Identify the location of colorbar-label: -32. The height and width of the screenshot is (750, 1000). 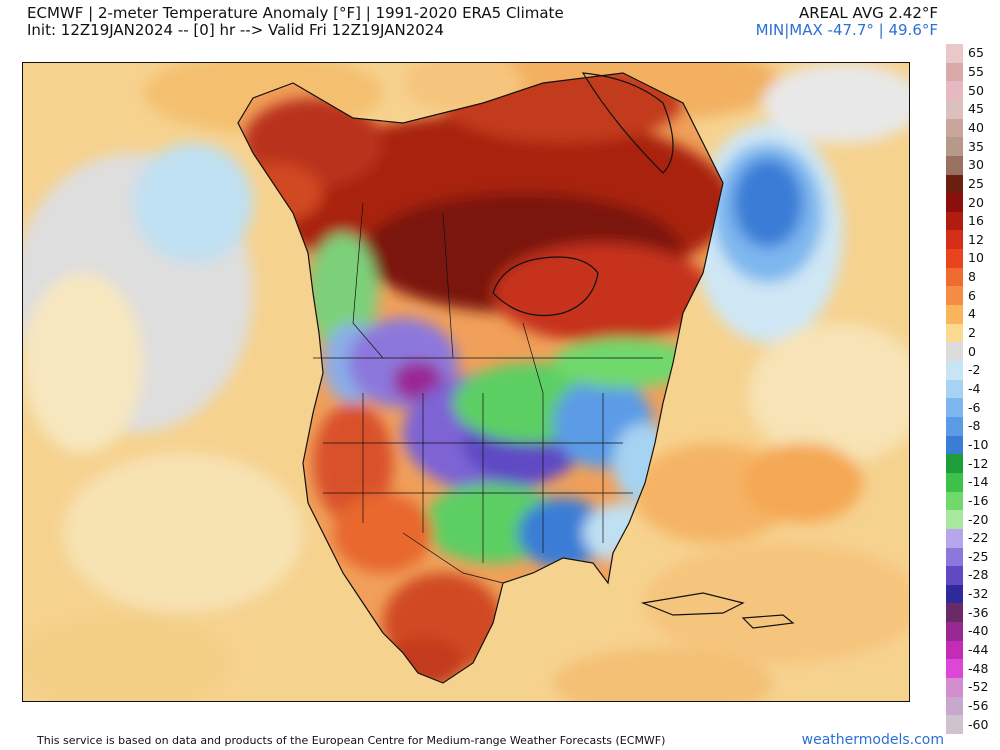
(978, 594).